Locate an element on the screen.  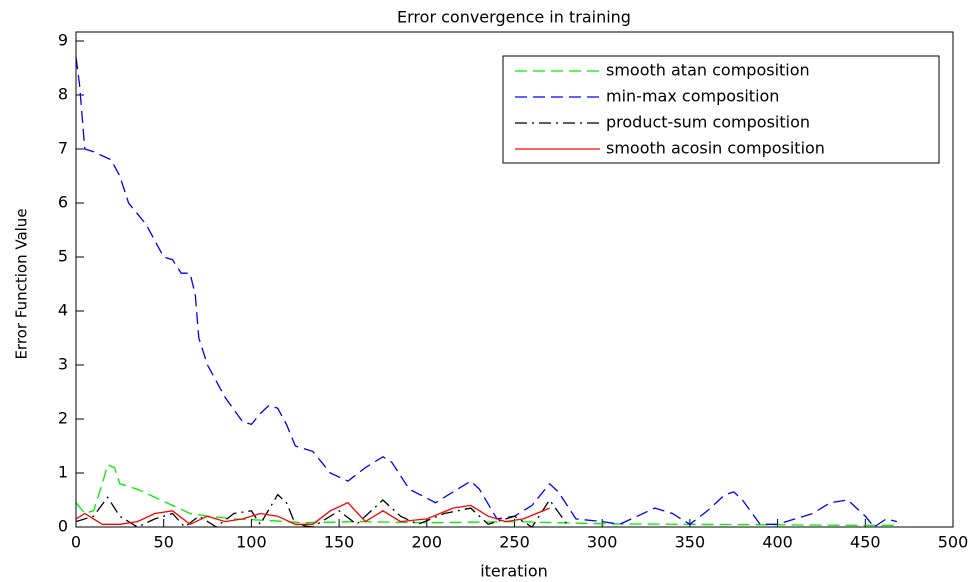
y-tick-label: 1 is located at coordinates (63, 472).